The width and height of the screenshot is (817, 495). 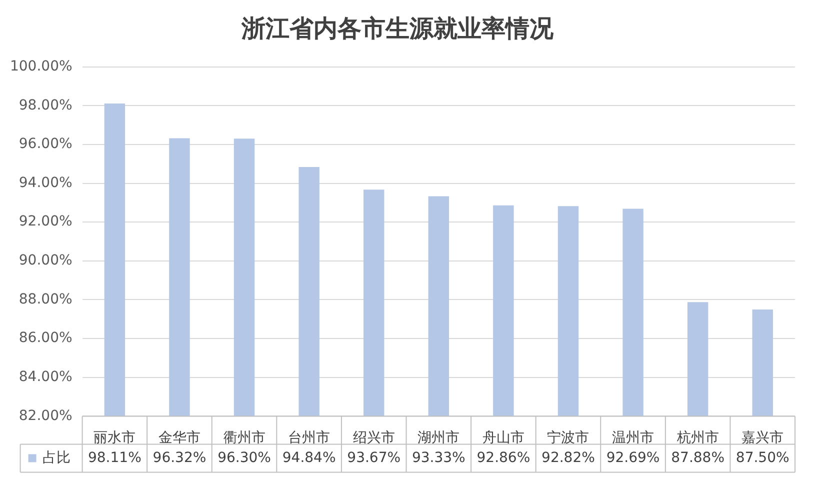 What do you see at coordinates (244, 438) in the screenshot?
I see `x-tick-label: 衢州市` at bounding box center [244, 438].